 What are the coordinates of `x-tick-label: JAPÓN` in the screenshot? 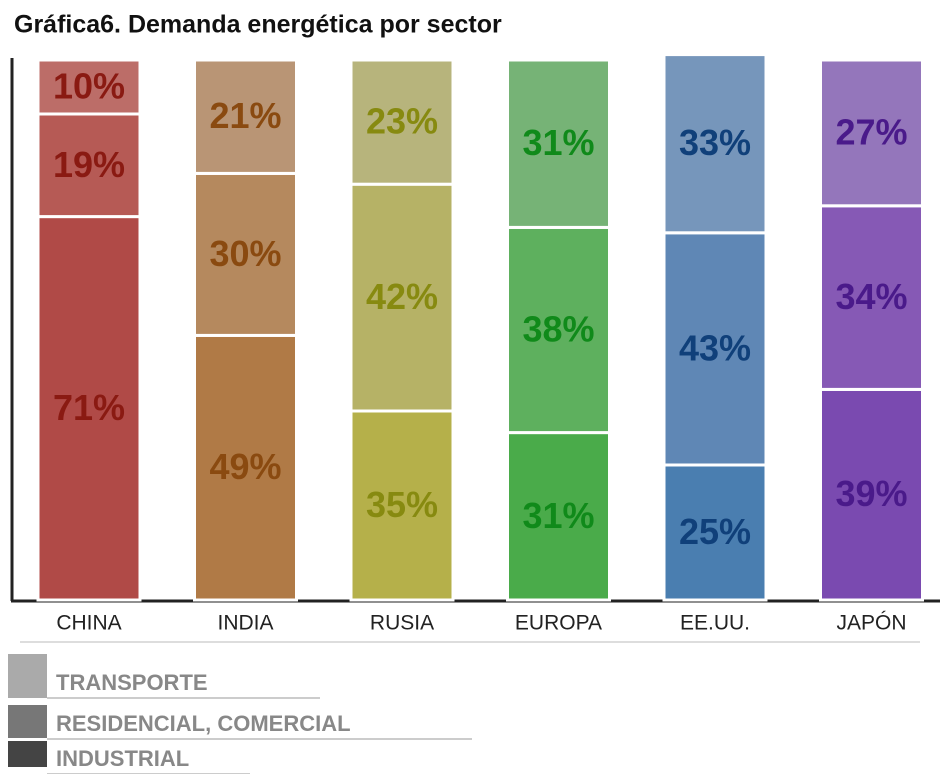 It's located at (871, 623).